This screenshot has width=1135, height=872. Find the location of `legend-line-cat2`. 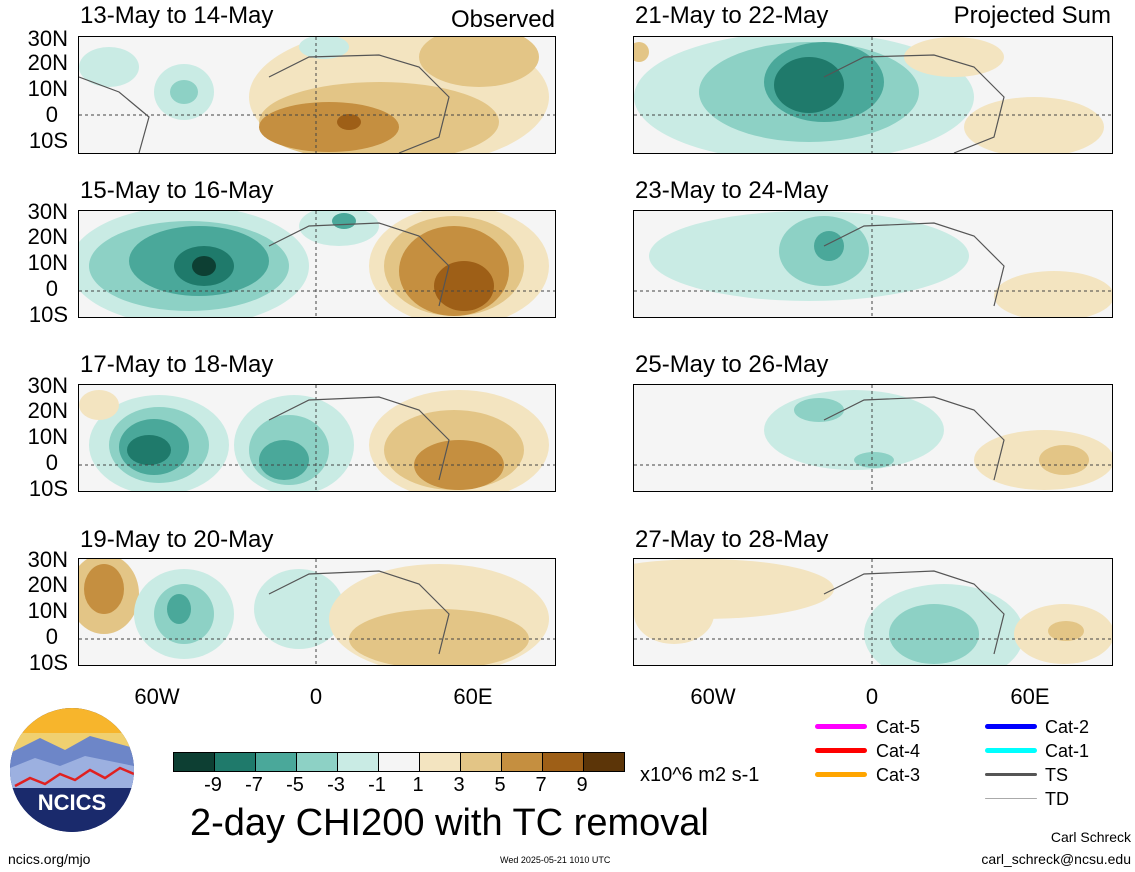

legend-line-cat2 is located at coordinates (1011, 726).